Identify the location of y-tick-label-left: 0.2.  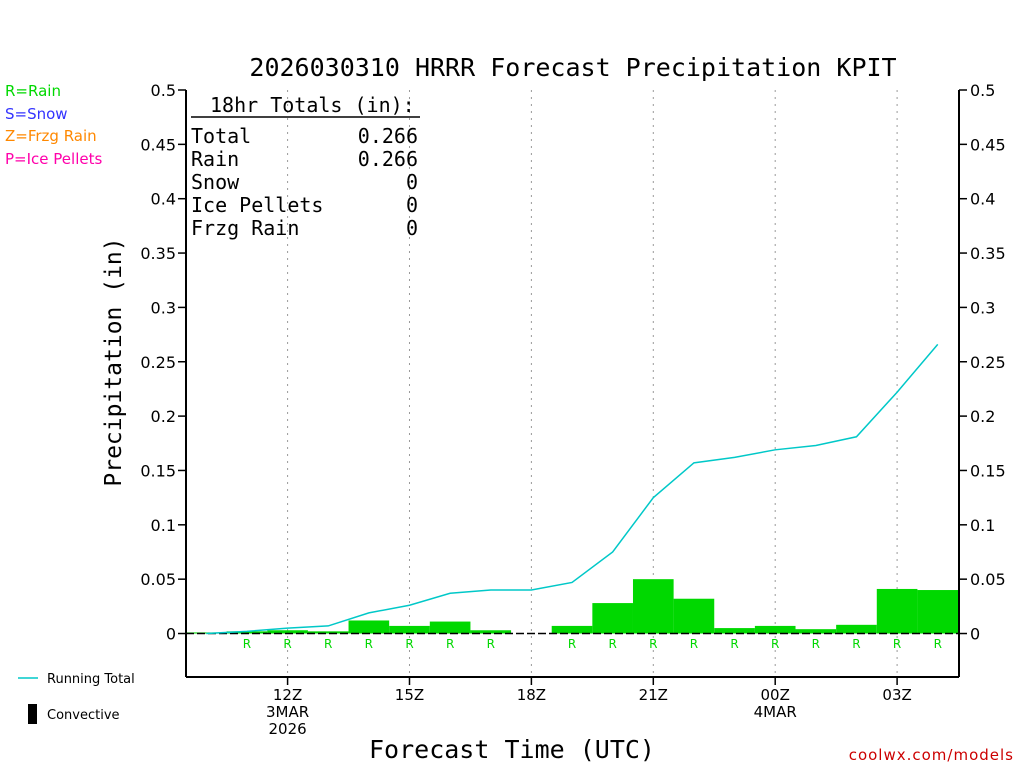
(163, 416).